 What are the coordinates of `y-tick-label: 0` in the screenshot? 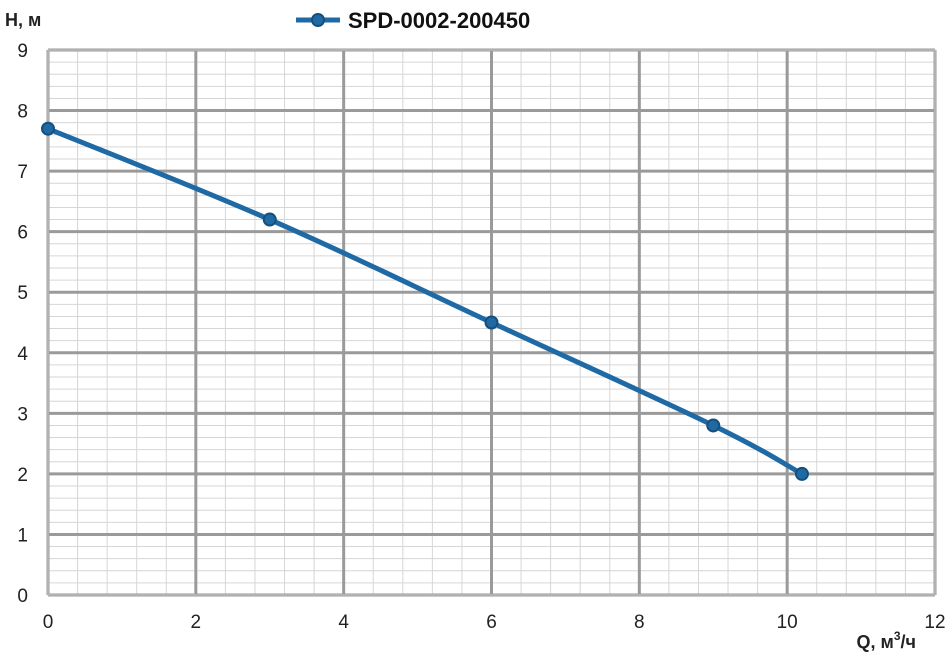 It's located at (22, 596).